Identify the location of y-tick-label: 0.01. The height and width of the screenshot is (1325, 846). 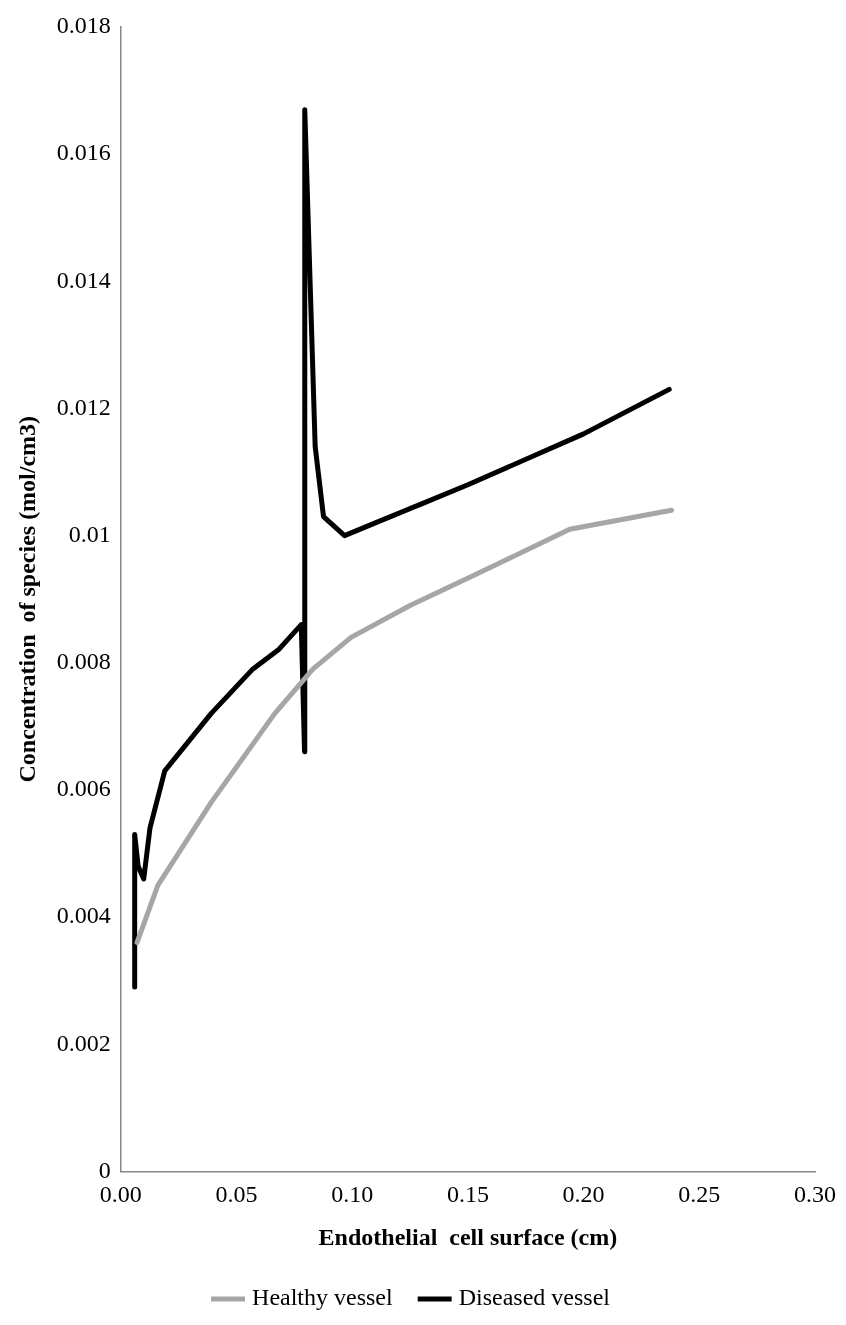
(89, 533).